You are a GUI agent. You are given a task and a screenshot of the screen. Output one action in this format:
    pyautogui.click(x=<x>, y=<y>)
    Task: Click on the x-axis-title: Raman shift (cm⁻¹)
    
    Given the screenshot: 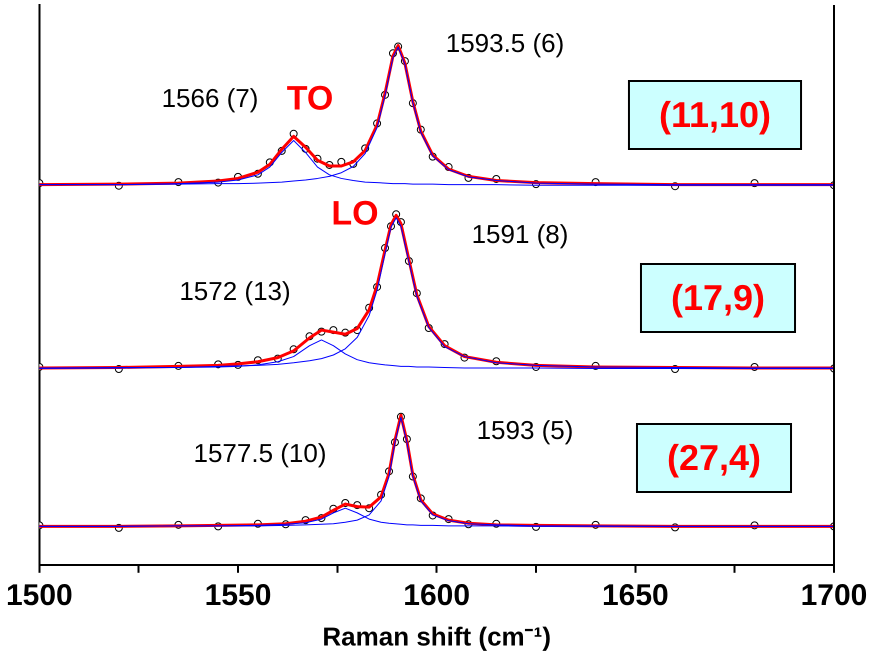 What is the action you would take?
    pyautogui.click(x=436, y=637)
    